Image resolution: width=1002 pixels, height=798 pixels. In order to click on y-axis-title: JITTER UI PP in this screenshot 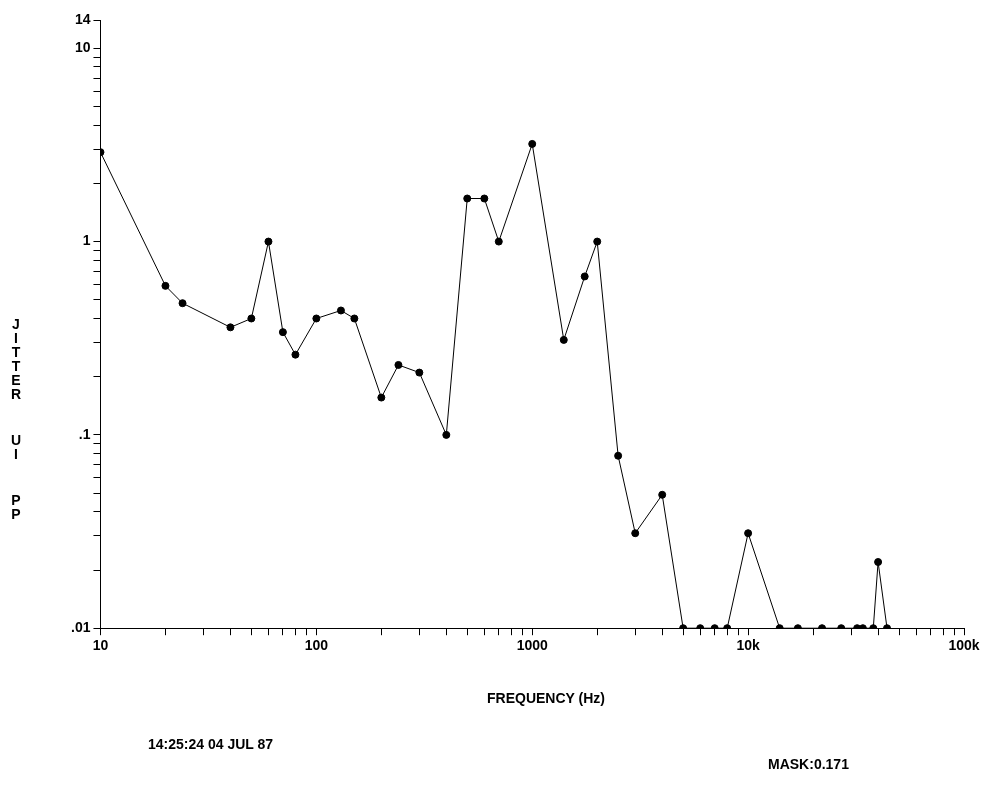, I will do `click(16, 418)`.